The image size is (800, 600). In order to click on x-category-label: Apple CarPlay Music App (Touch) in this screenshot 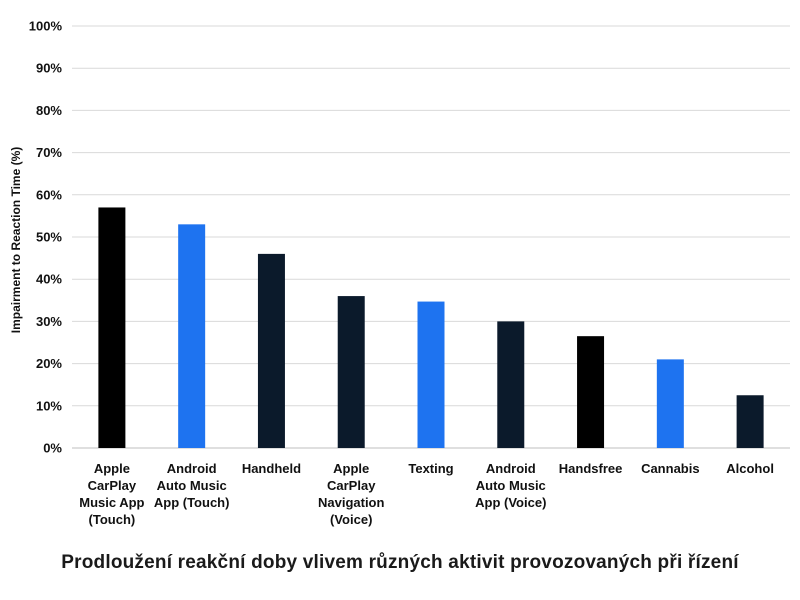, I will do `click(111, 494)`.